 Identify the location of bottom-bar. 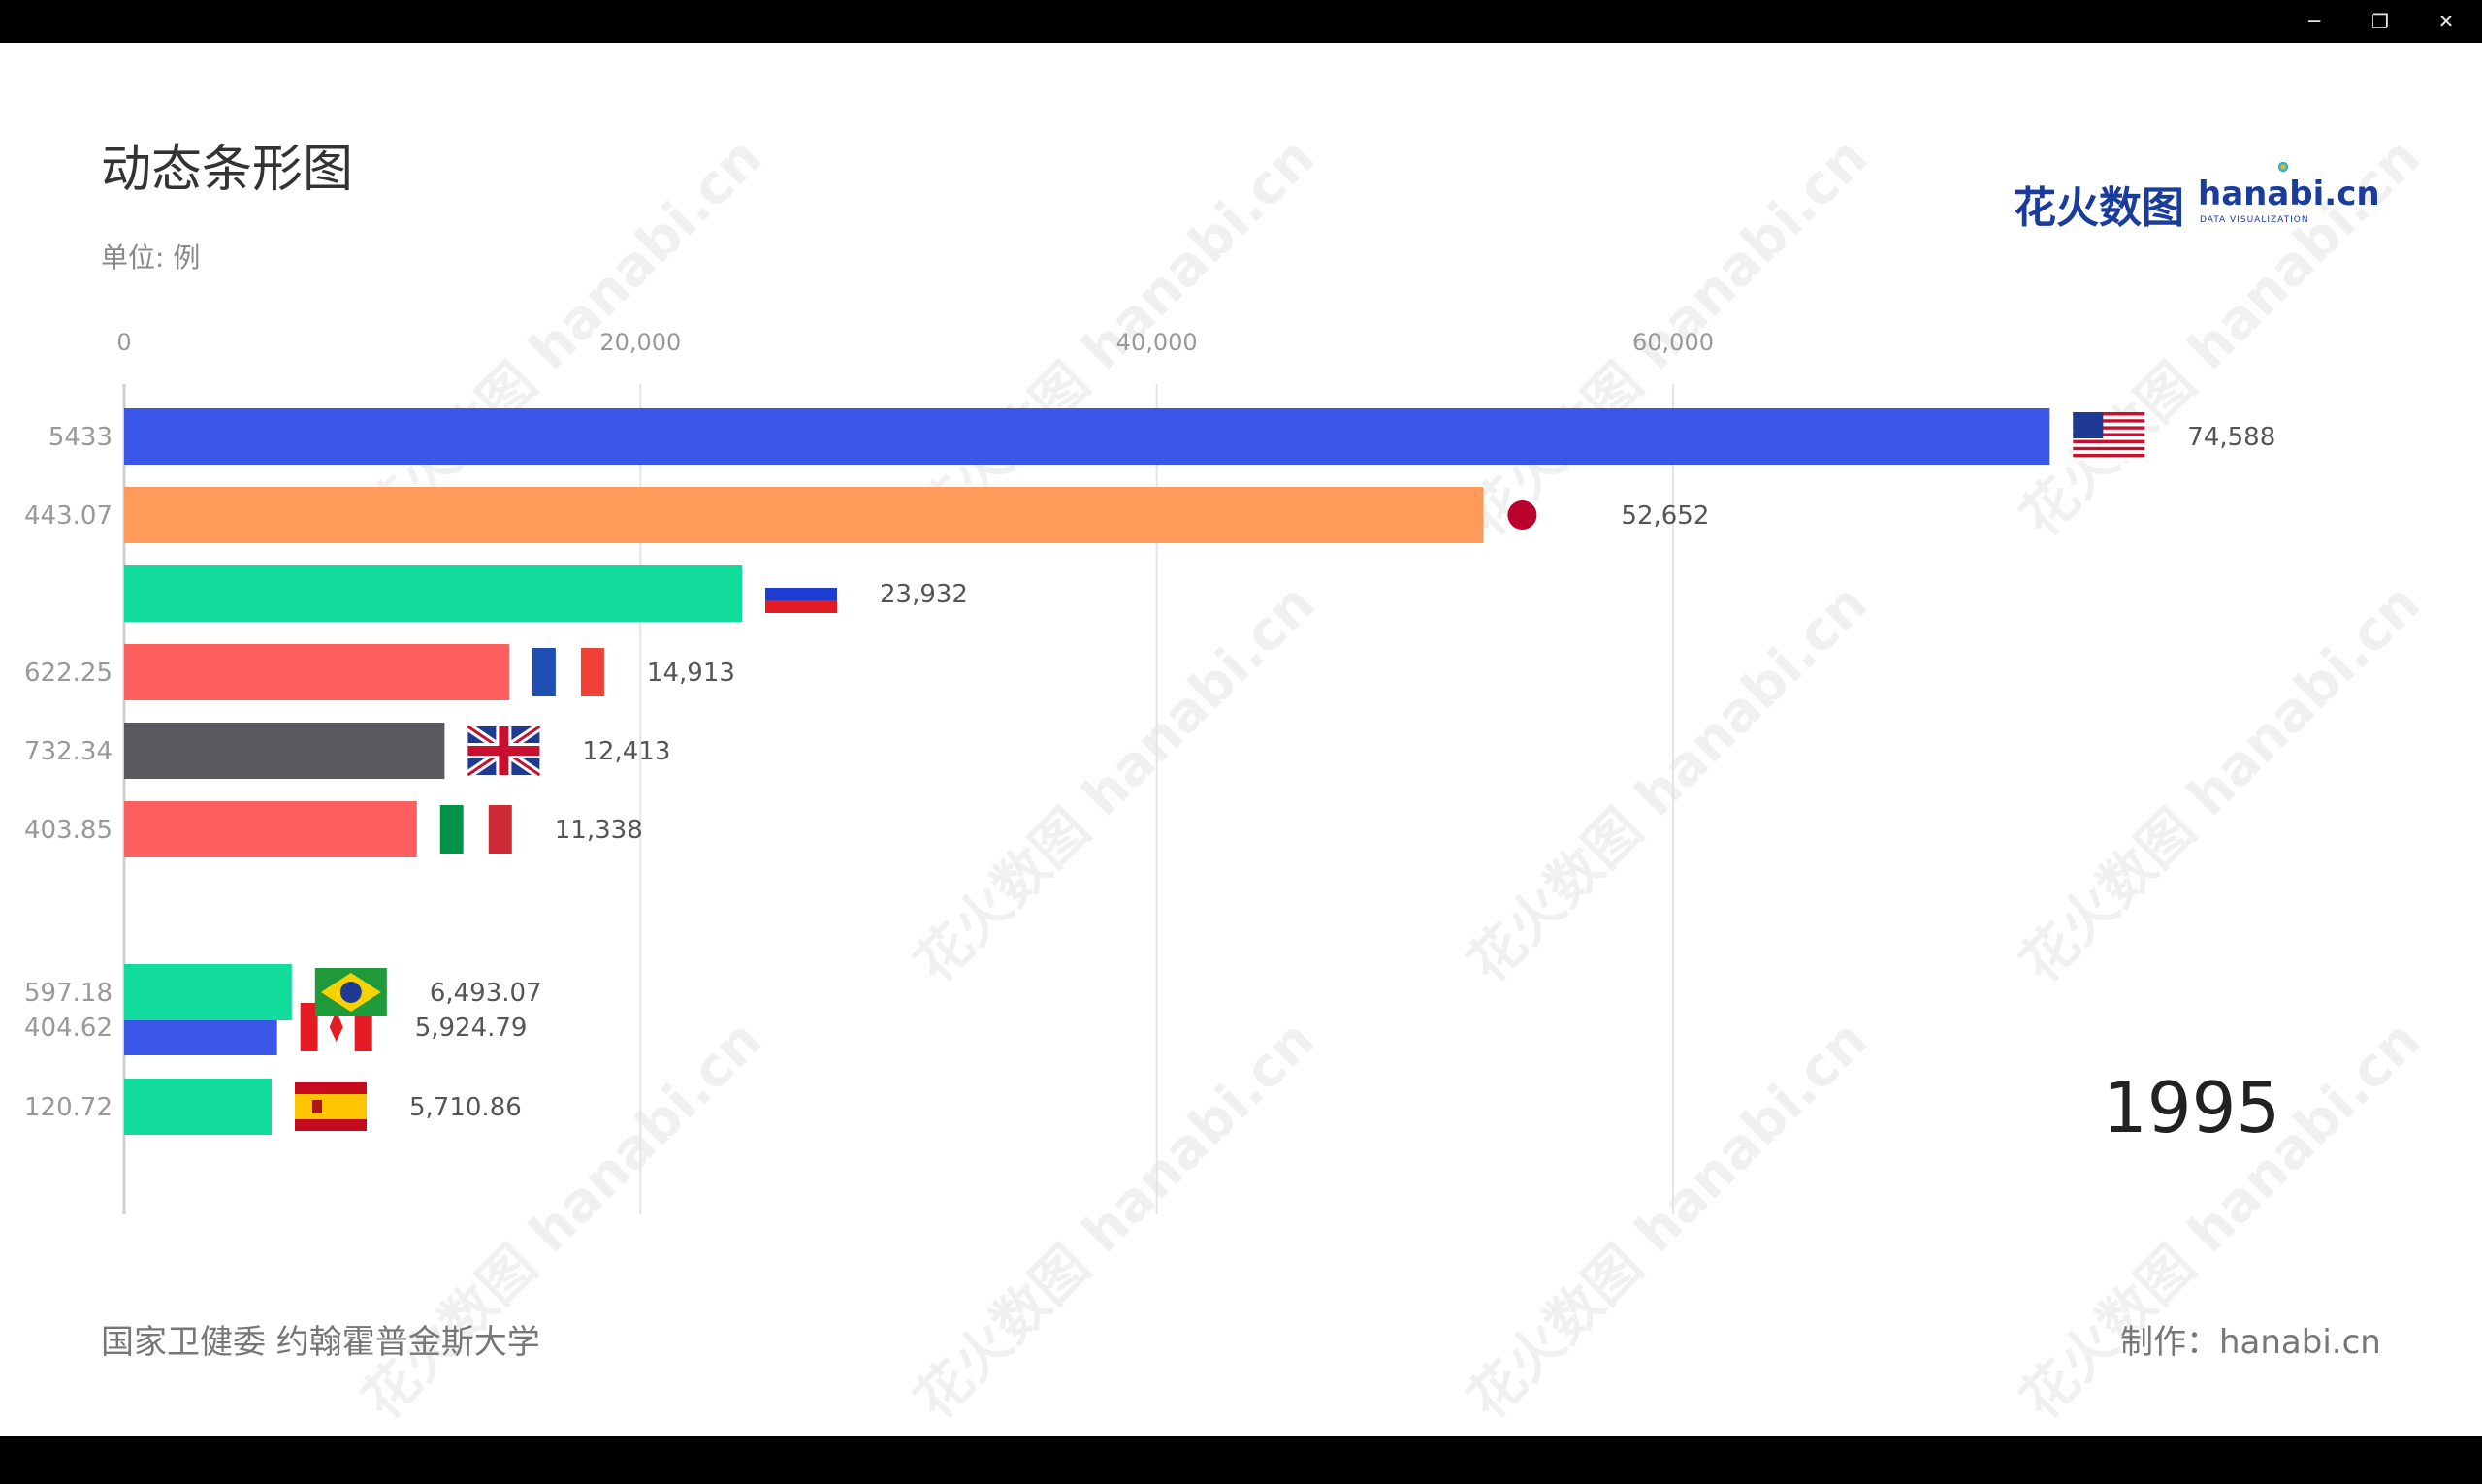
(1241, 1460).